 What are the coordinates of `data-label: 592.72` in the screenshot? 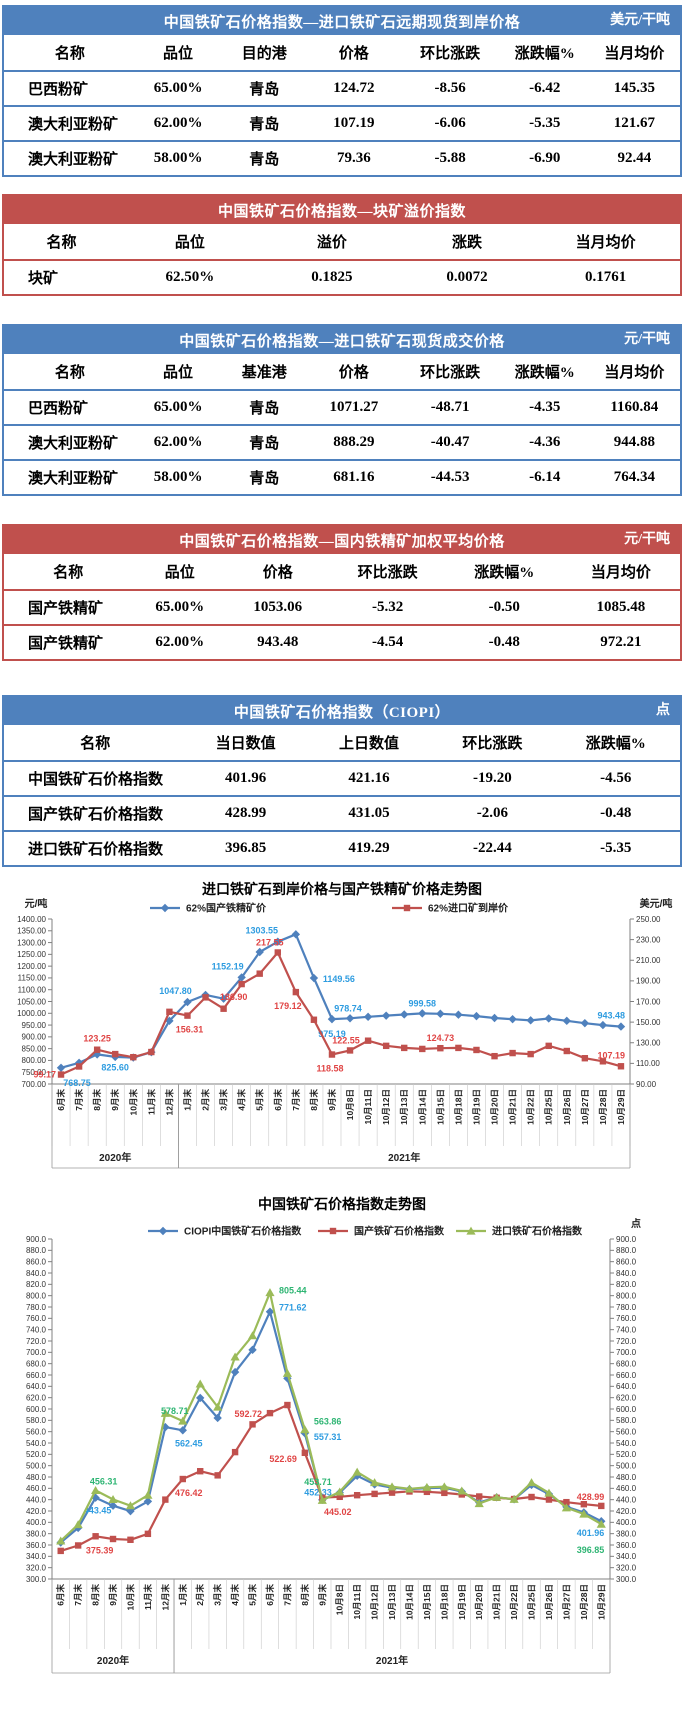 It's located at (248, 1414).